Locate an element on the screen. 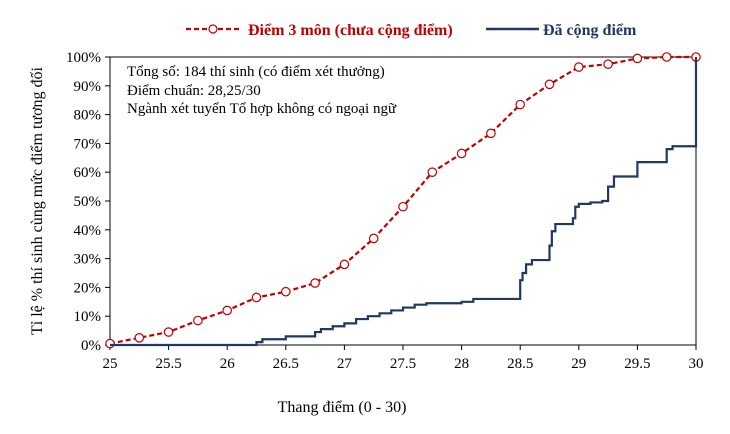  y-tick-label: 10% is located at coordinates (88, 317).